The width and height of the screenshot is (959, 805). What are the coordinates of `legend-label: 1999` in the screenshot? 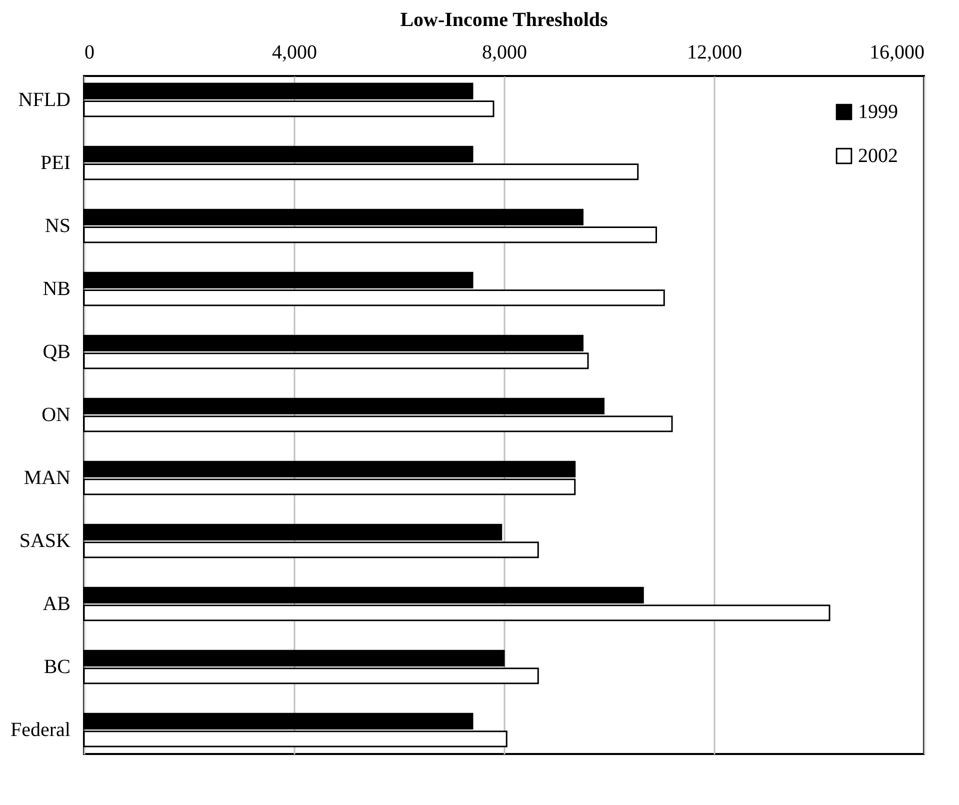 It's located at (878, 112).